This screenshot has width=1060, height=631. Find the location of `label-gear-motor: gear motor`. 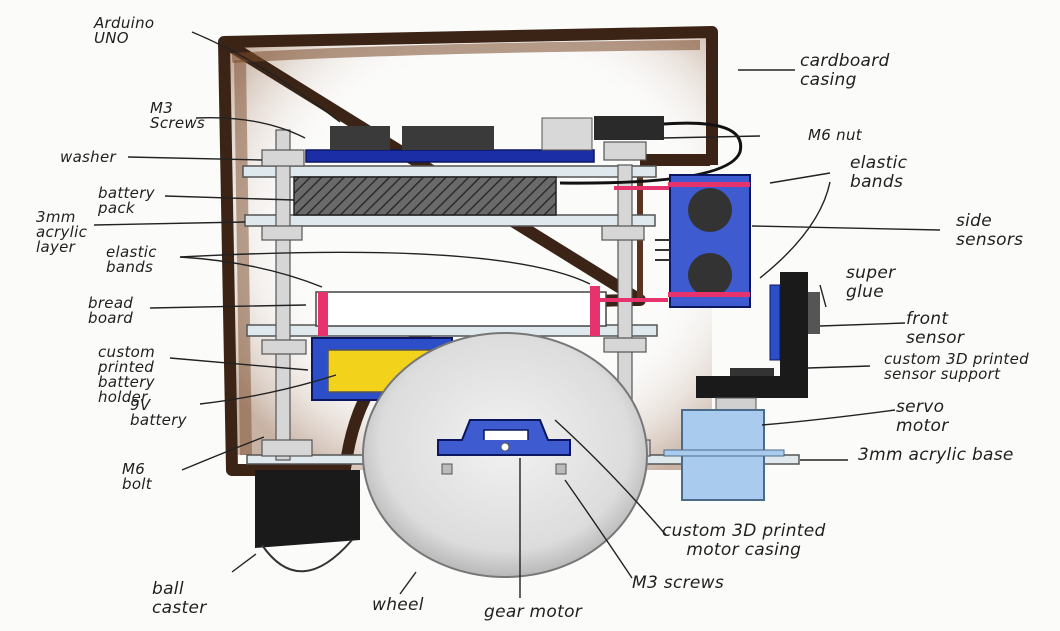

label-gear-motor: gear motor is located at coordinates (533, 612).